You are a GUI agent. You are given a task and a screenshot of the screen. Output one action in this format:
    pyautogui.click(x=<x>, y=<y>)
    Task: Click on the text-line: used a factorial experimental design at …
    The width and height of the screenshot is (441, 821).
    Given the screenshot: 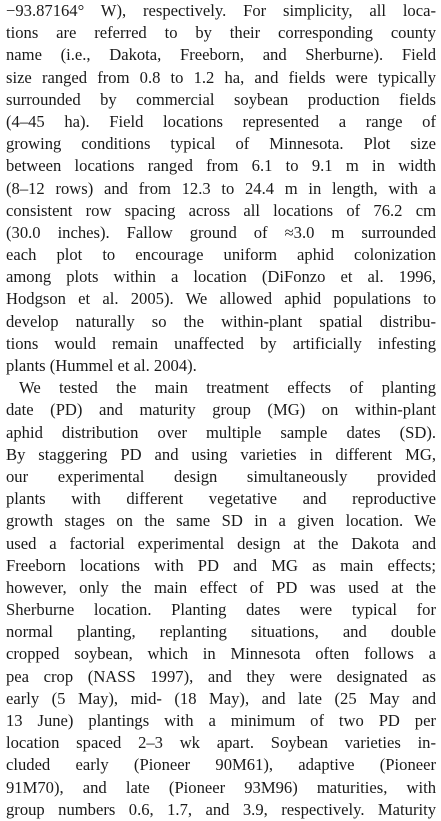 What is the action you would take?
    pyautogui.click(x=221, y=543)
    